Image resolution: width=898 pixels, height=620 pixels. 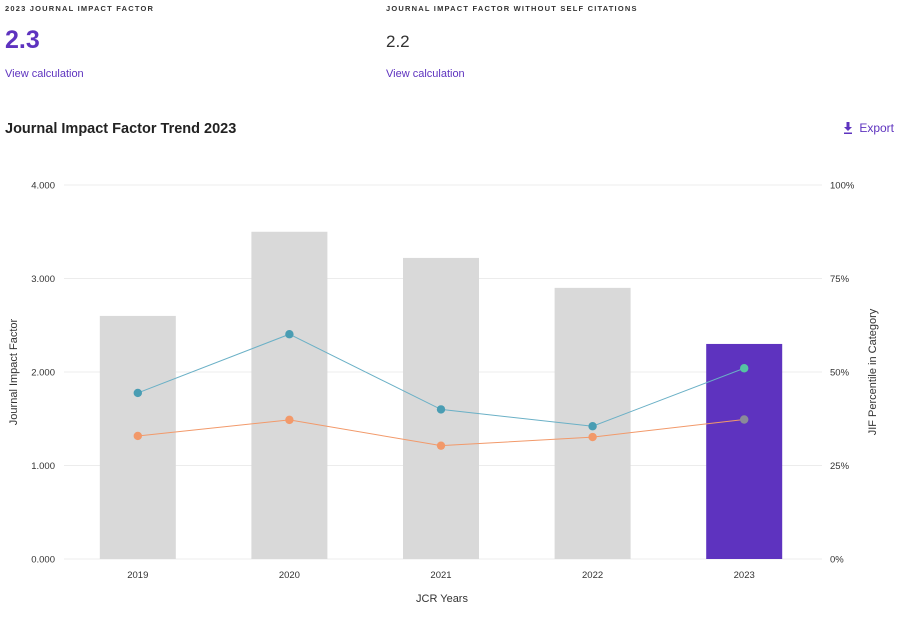 I want to click on x-tick-label: 2023, so click(x=744, y=575).